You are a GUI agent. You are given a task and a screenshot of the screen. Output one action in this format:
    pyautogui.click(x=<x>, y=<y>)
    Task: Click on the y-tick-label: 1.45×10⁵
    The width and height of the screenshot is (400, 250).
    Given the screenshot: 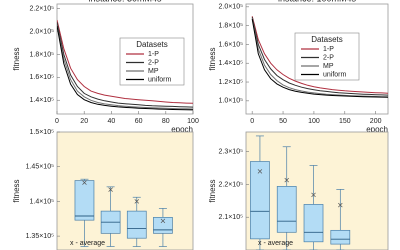 What is the action you would take?
    pyautogui.click(x=40, y=167)
    